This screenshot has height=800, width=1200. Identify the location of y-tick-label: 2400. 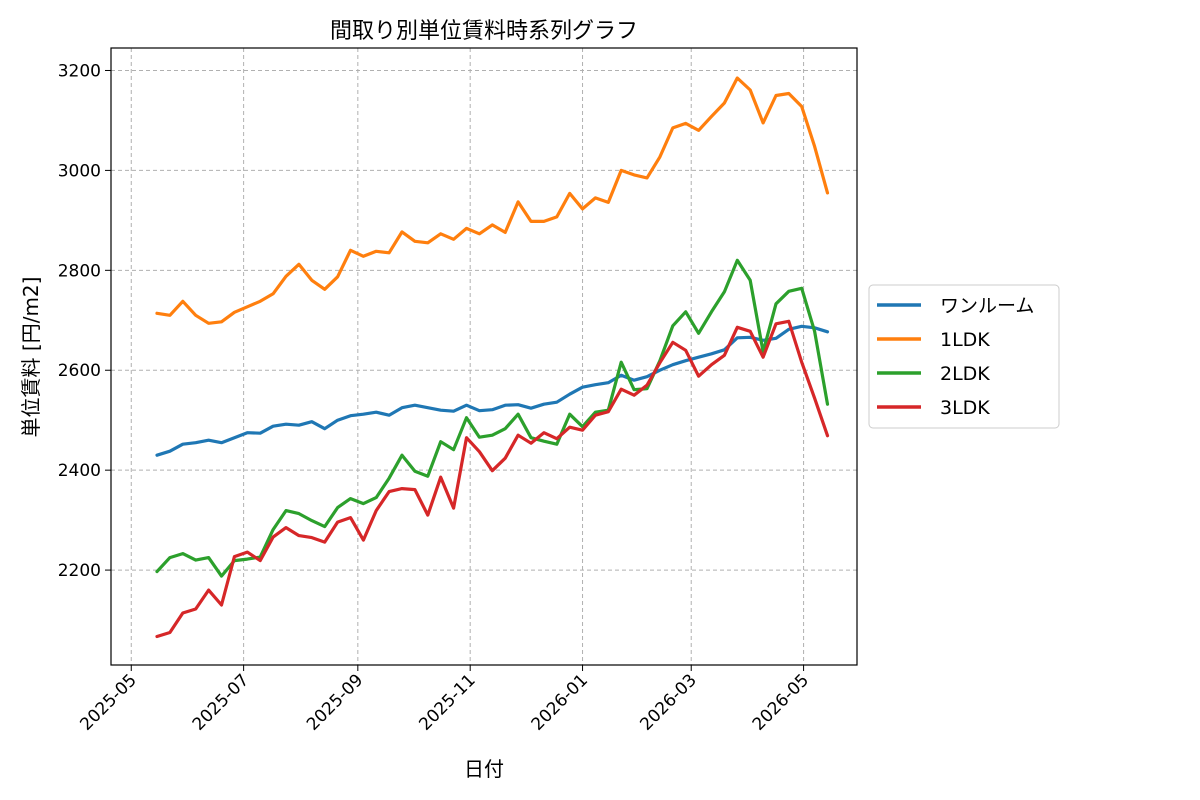
(79, 471).